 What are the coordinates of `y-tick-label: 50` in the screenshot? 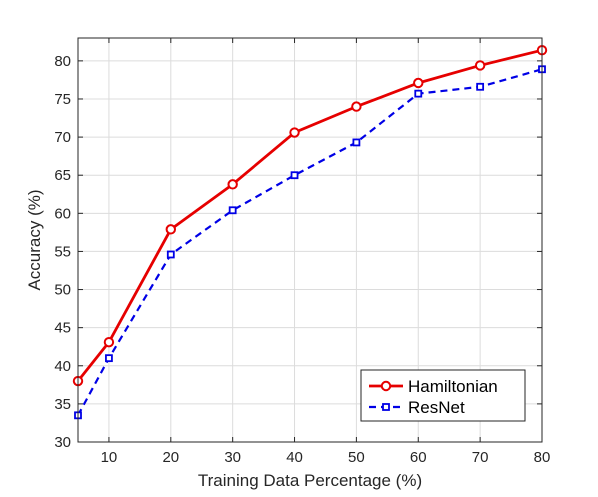 It's located at (62, 290).